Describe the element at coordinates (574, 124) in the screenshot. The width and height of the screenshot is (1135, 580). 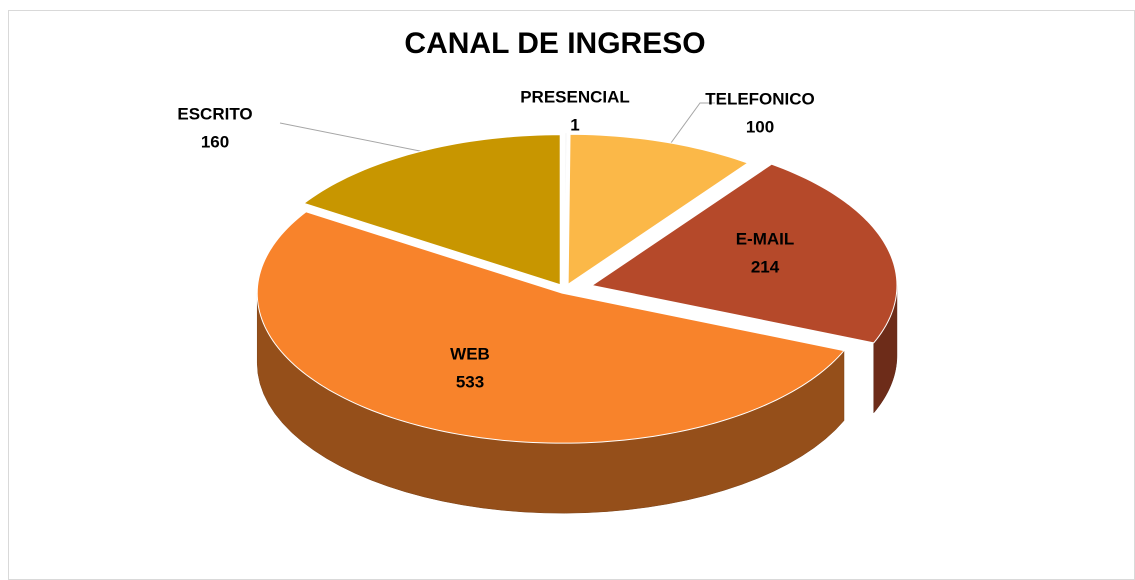
I see `slice-value: 1` at that location.